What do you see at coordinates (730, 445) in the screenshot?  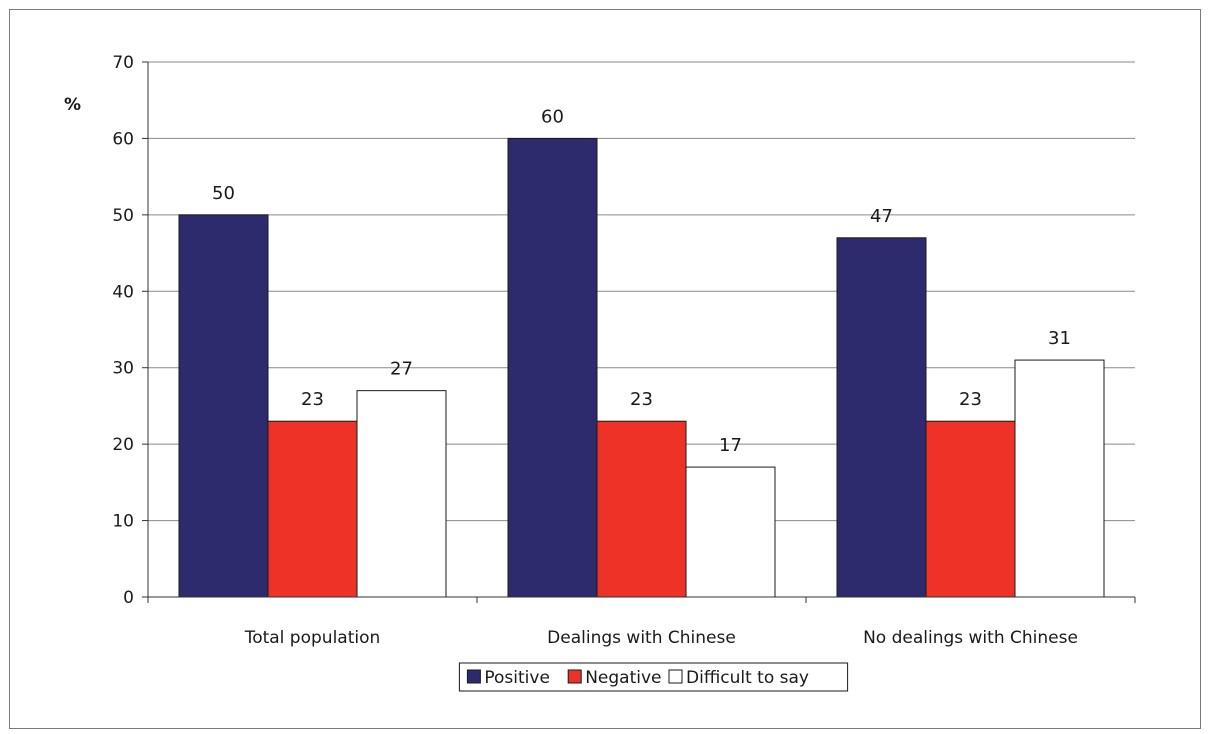 I see `data-label: 17` at bounding box center [730, 445].